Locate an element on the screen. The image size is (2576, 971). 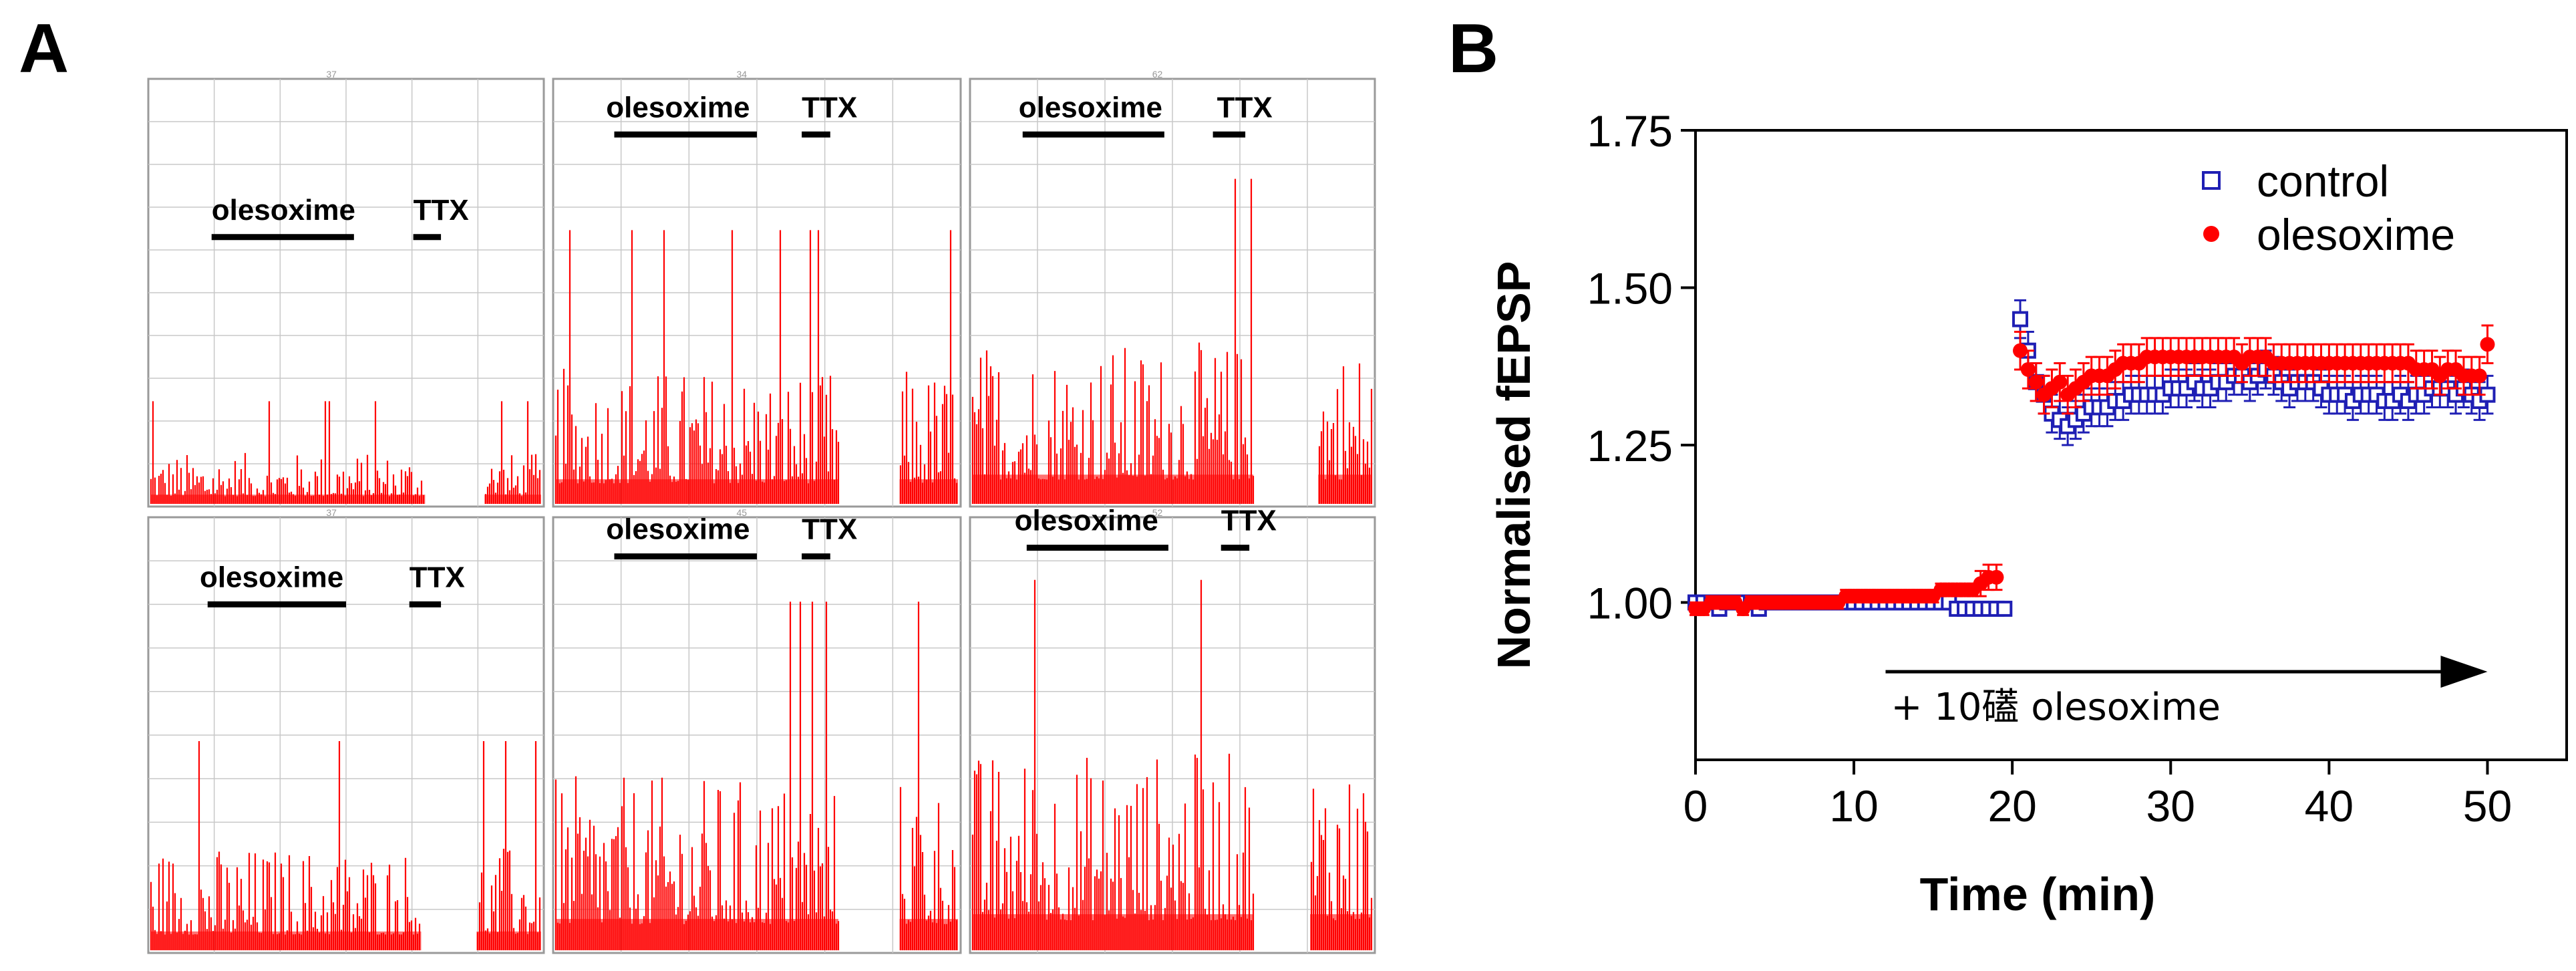
x-tick-label: 20 is located at coordinates (2011, 806).